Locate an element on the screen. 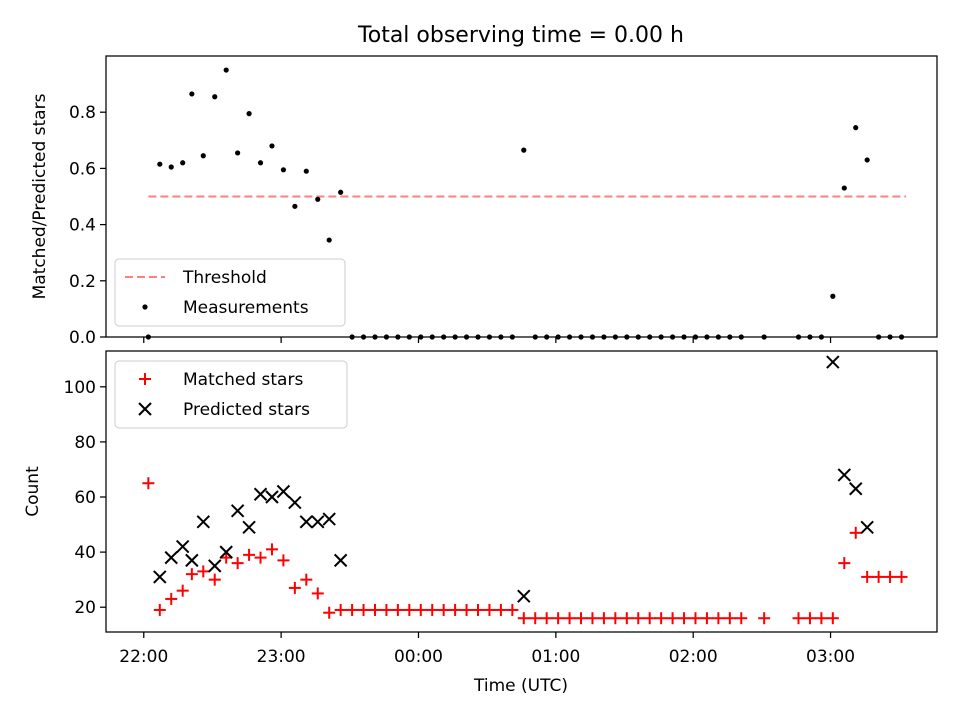  ratio-legend: Threshold Measurements is located at coordinates (230, 292).